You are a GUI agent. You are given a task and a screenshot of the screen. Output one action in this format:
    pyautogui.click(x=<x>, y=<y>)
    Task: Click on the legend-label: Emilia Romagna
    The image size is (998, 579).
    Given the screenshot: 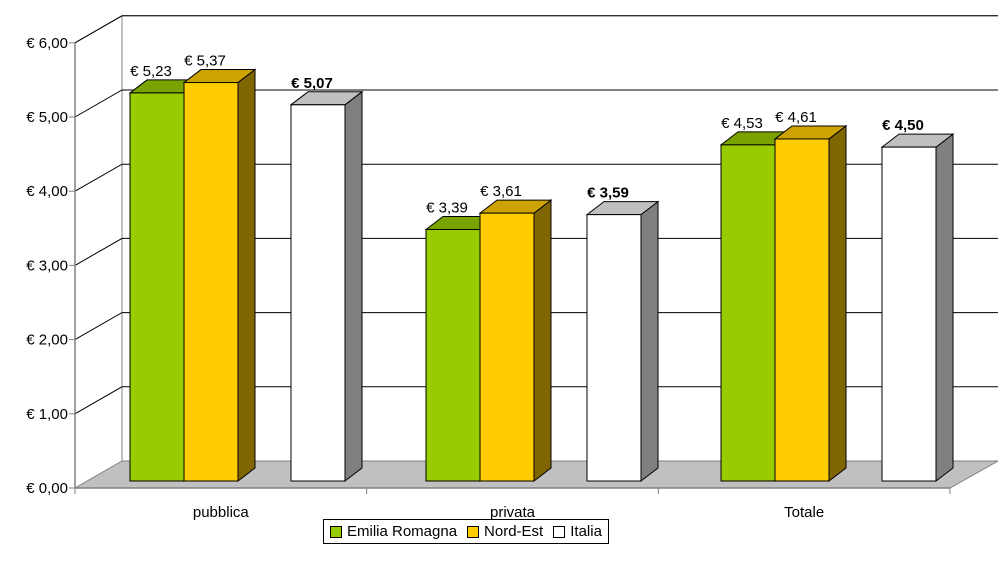 What is the action you would take?
    pyautogui.click(x=402, y=531)
    